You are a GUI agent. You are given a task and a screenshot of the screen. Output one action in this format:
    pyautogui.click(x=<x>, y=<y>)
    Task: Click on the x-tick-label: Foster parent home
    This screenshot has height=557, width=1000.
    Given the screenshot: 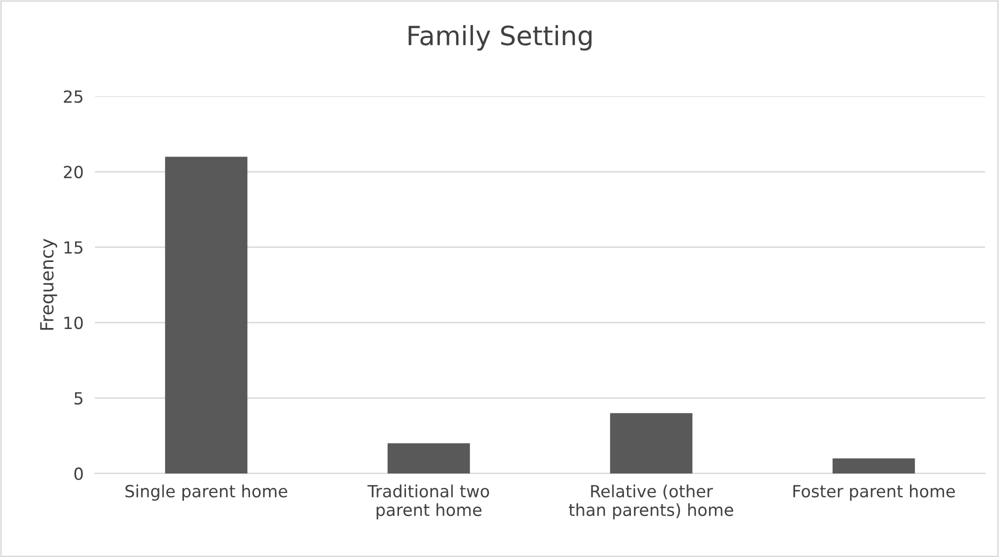 What is the action you would take?
    pyautogui.click(x=874, y=492)
    